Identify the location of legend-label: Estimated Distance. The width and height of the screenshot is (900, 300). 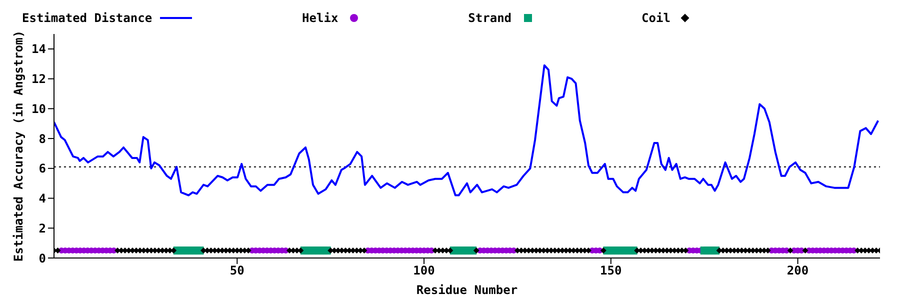
(87, 18).